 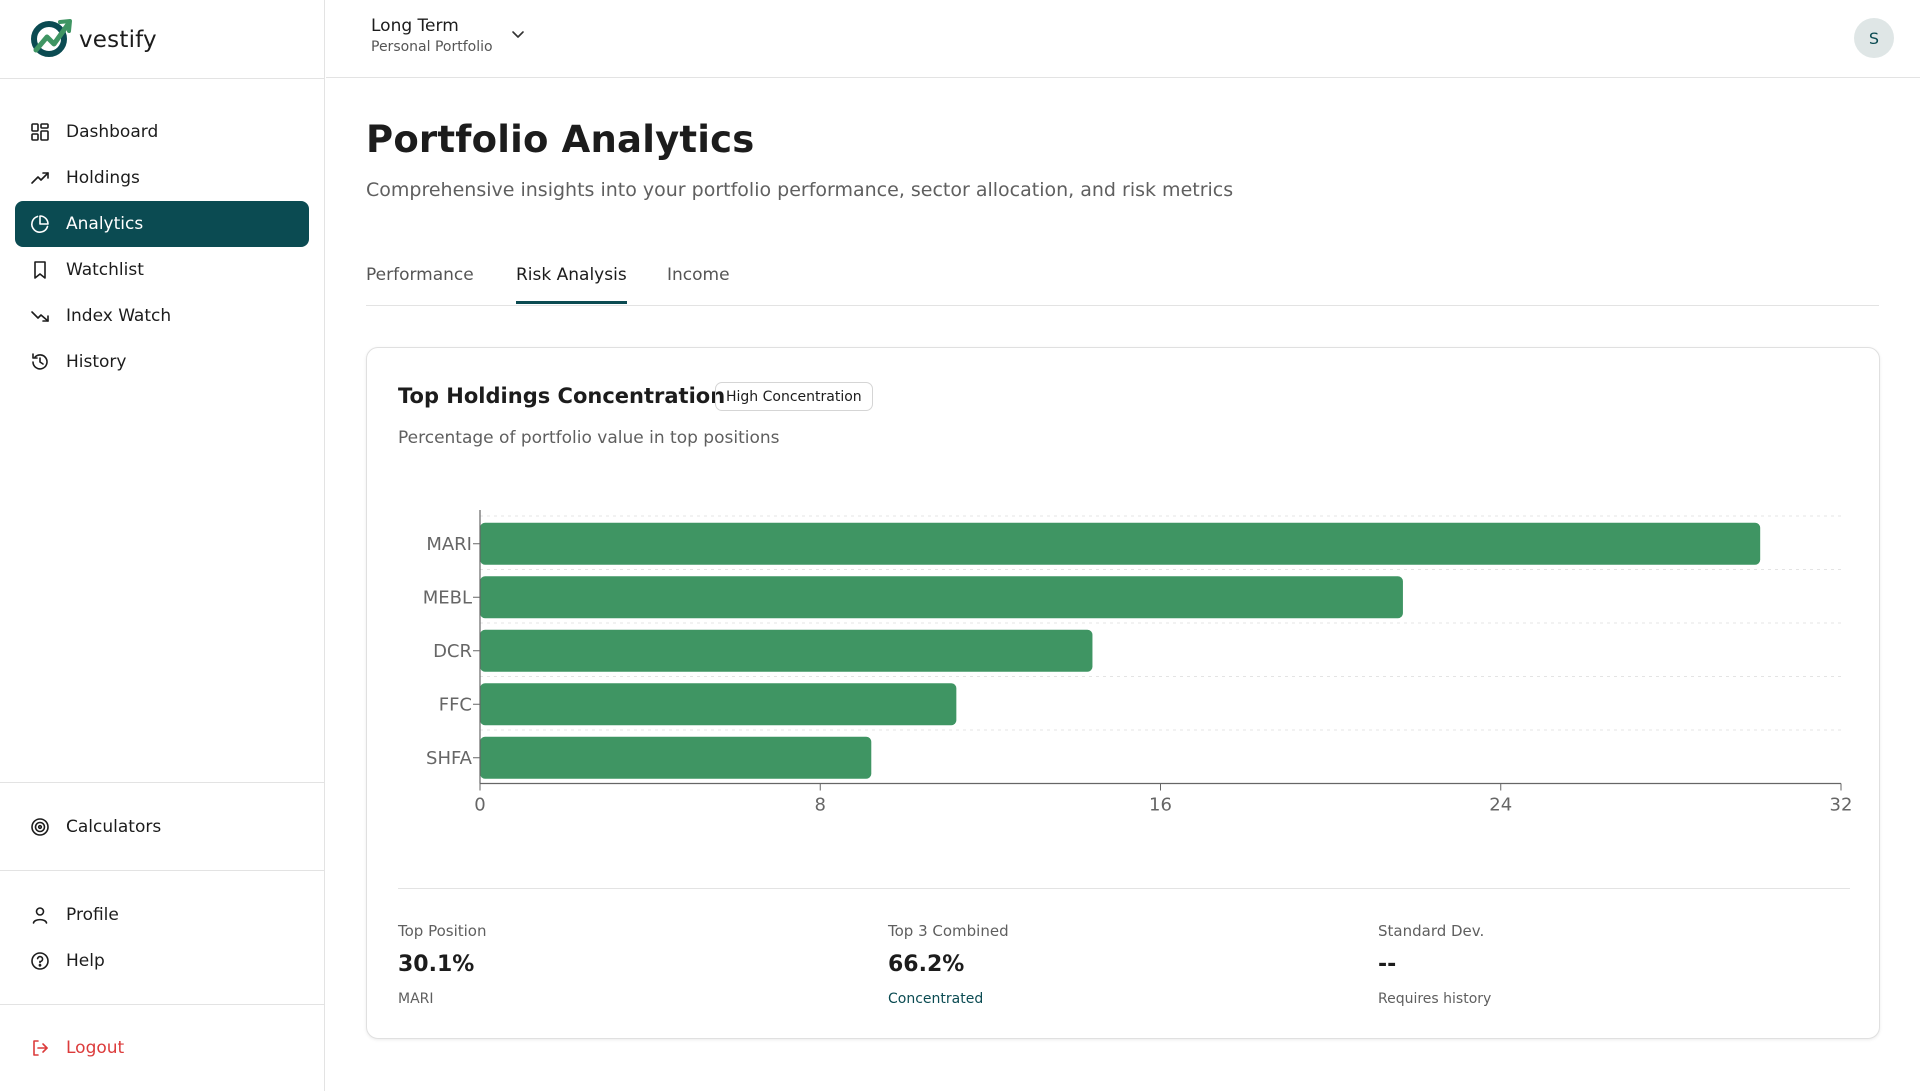 What do you see at coordinates (436, 964) in the screenshot?
I see `stat-value: 30.1%` at bounding box center [436, 964].